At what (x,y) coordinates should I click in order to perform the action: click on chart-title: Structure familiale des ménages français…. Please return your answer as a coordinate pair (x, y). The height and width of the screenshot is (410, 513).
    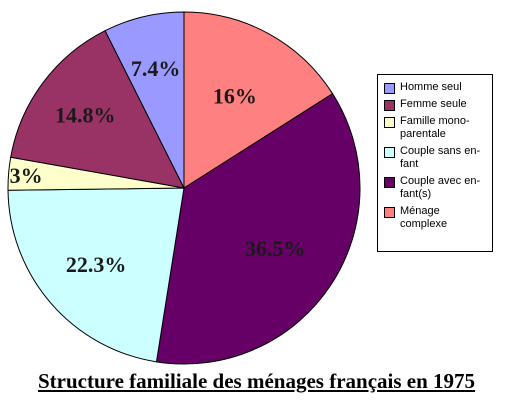
    Looking at the image, I should click on (256, 381).